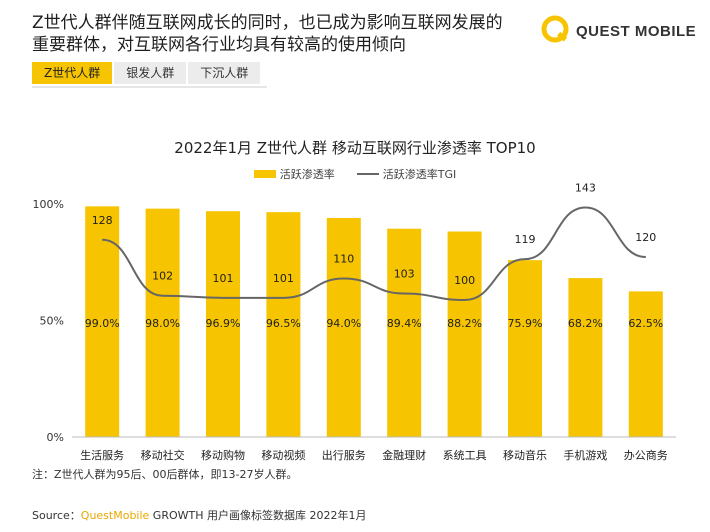 The width and height of the screenshot is (710, 532). I want to click on bar-value-label: 62.5%, so click(645, 323).